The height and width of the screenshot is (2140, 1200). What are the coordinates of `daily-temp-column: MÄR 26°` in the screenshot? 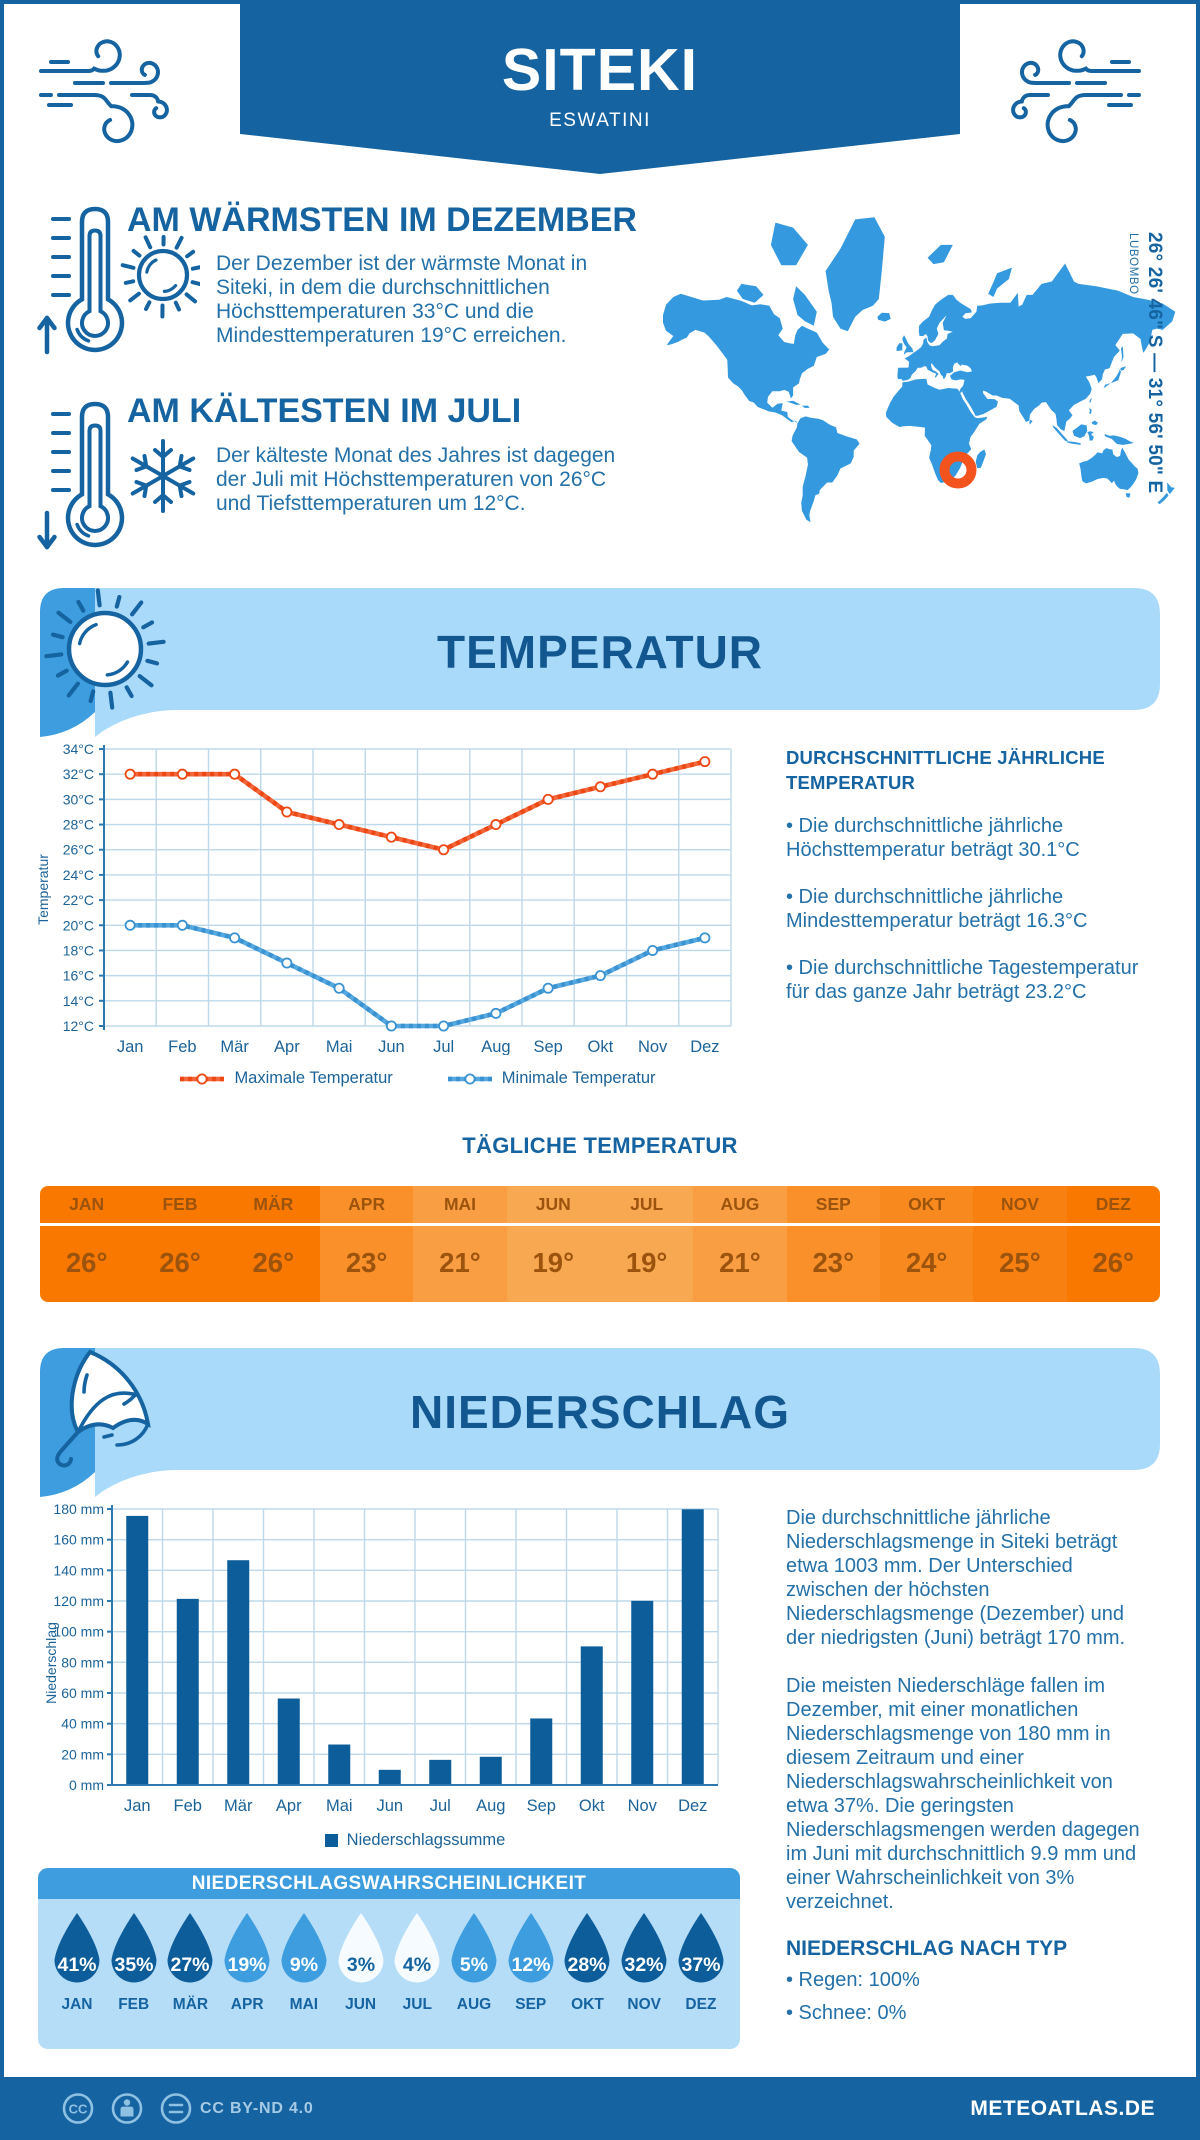 It's located at (273, 1244).